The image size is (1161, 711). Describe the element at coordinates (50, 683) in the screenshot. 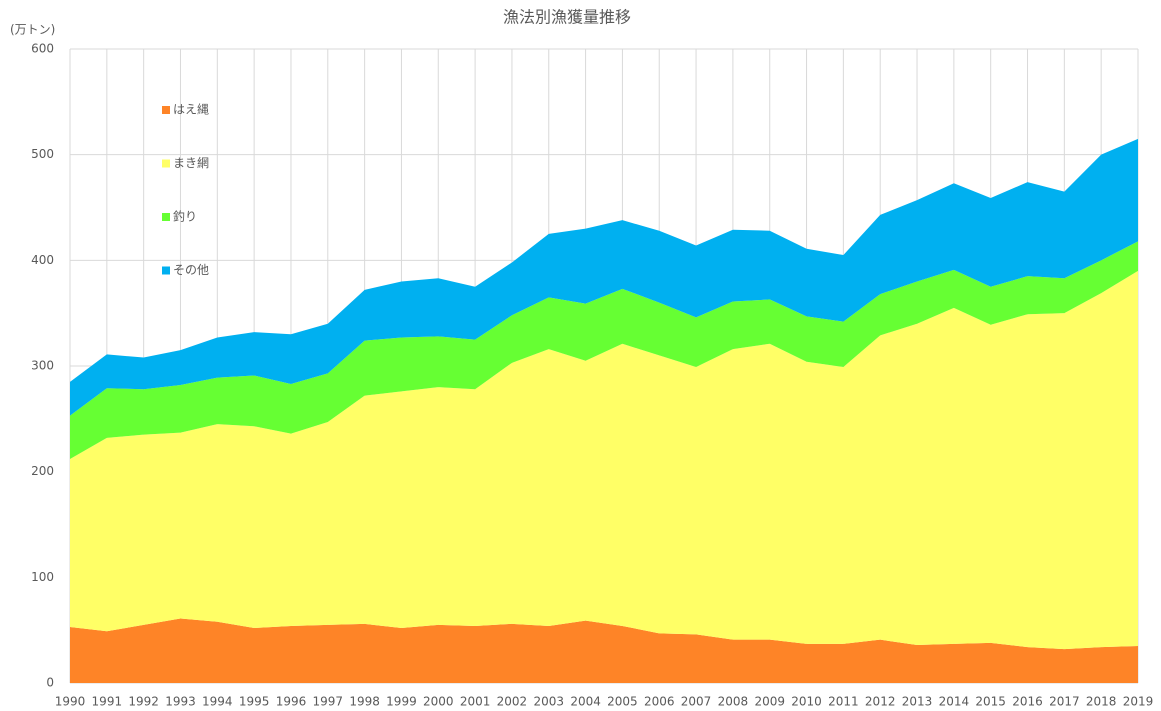

I see `y-tick-label: 0` at that location.